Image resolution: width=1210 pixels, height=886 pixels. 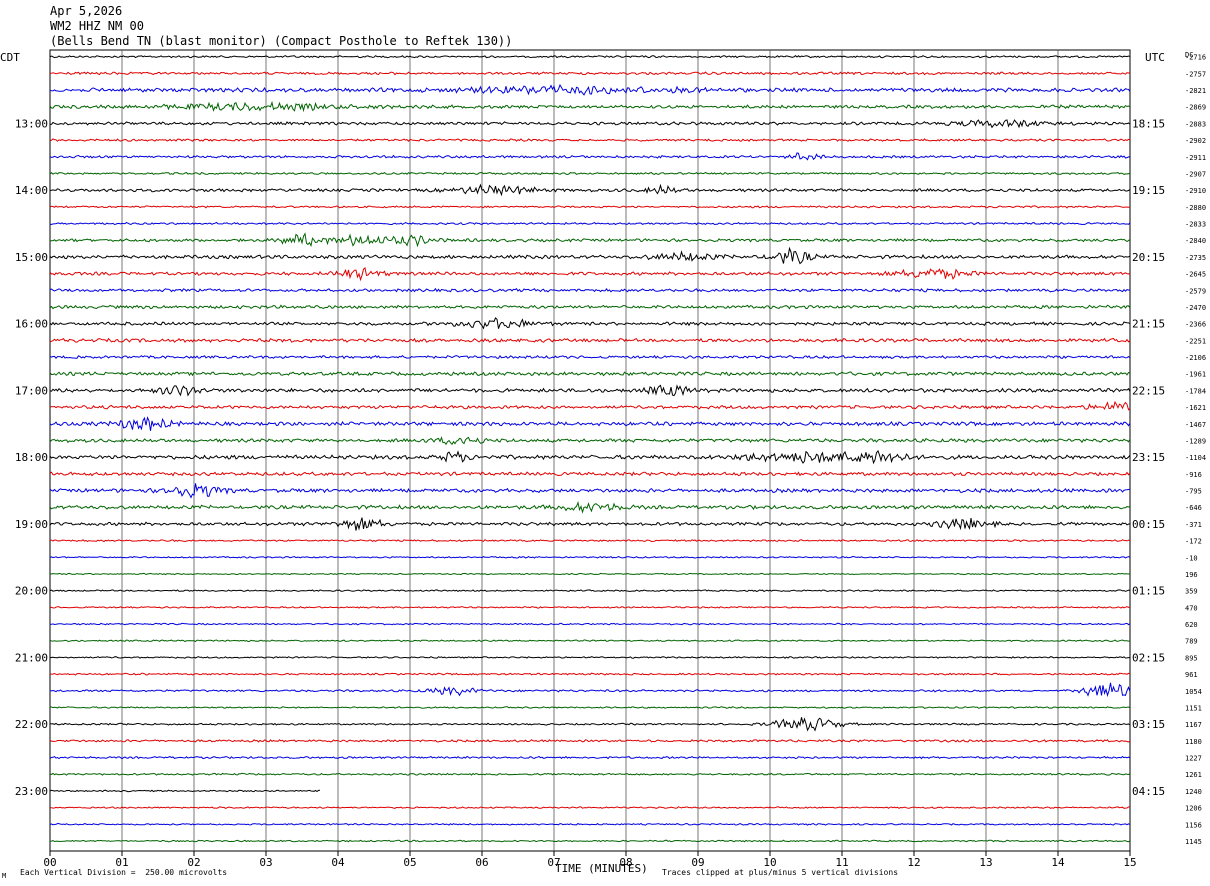 What do you see at coordinates (1191, 642) in the screenshot?
I see `dc-offset-label: 789` at bounding box center [1191, 642].